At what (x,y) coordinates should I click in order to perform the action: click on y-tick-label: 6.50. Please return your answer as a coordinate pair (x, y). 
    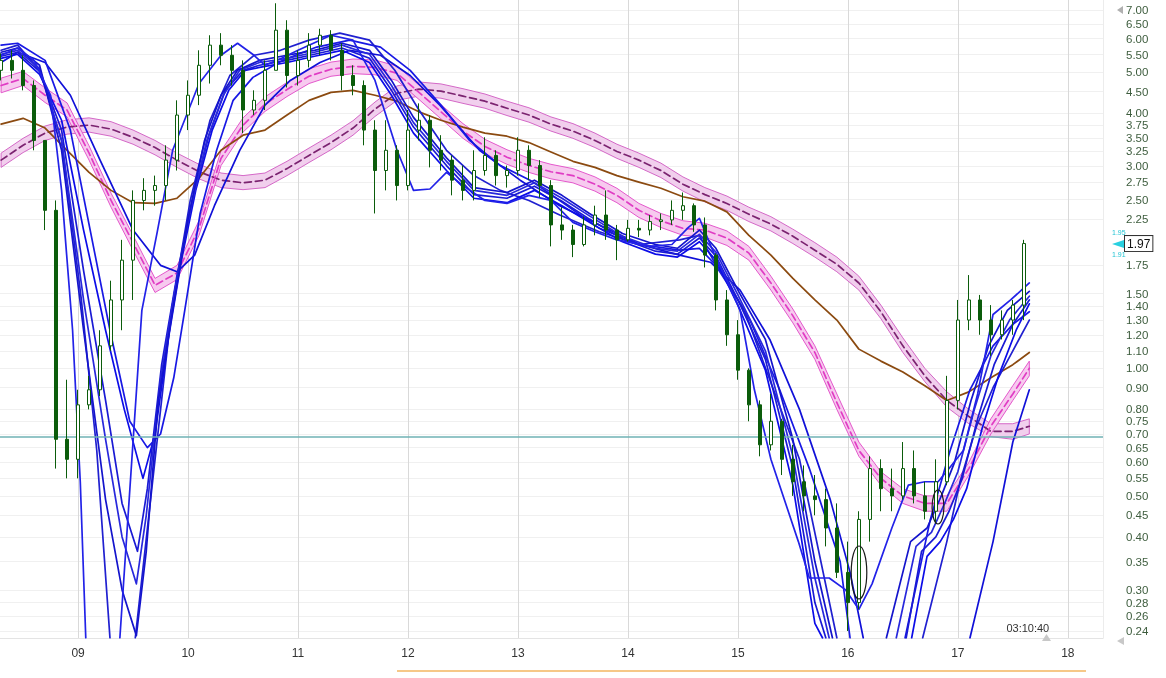
    Looking at the image, I should click on (1137, 23).